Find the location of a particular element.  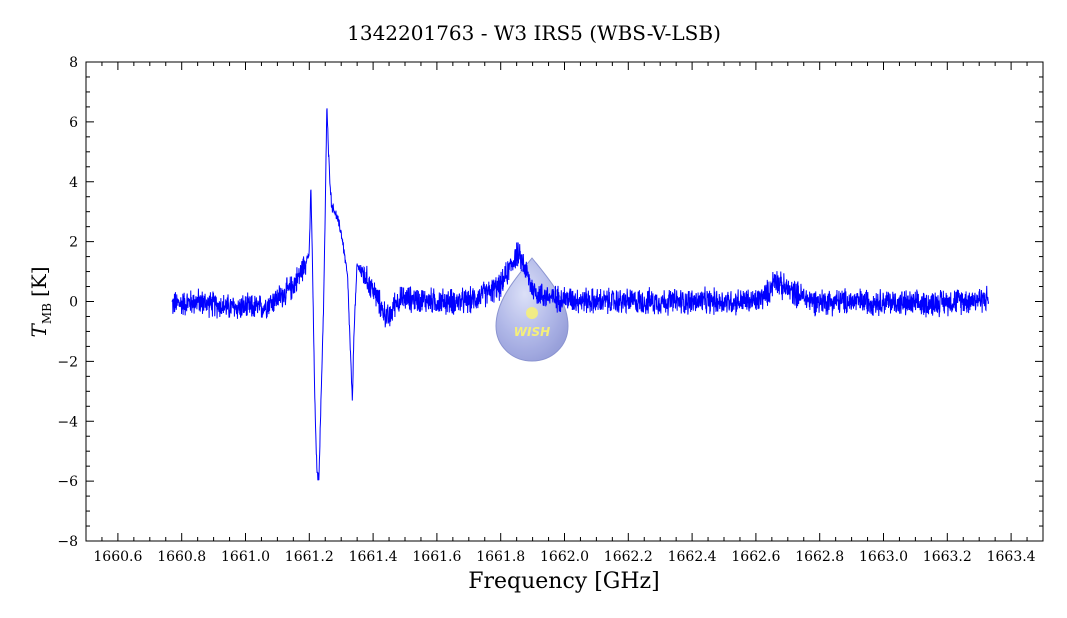

x-tick-label: 1661.8 is located at coordinates (500, 557).